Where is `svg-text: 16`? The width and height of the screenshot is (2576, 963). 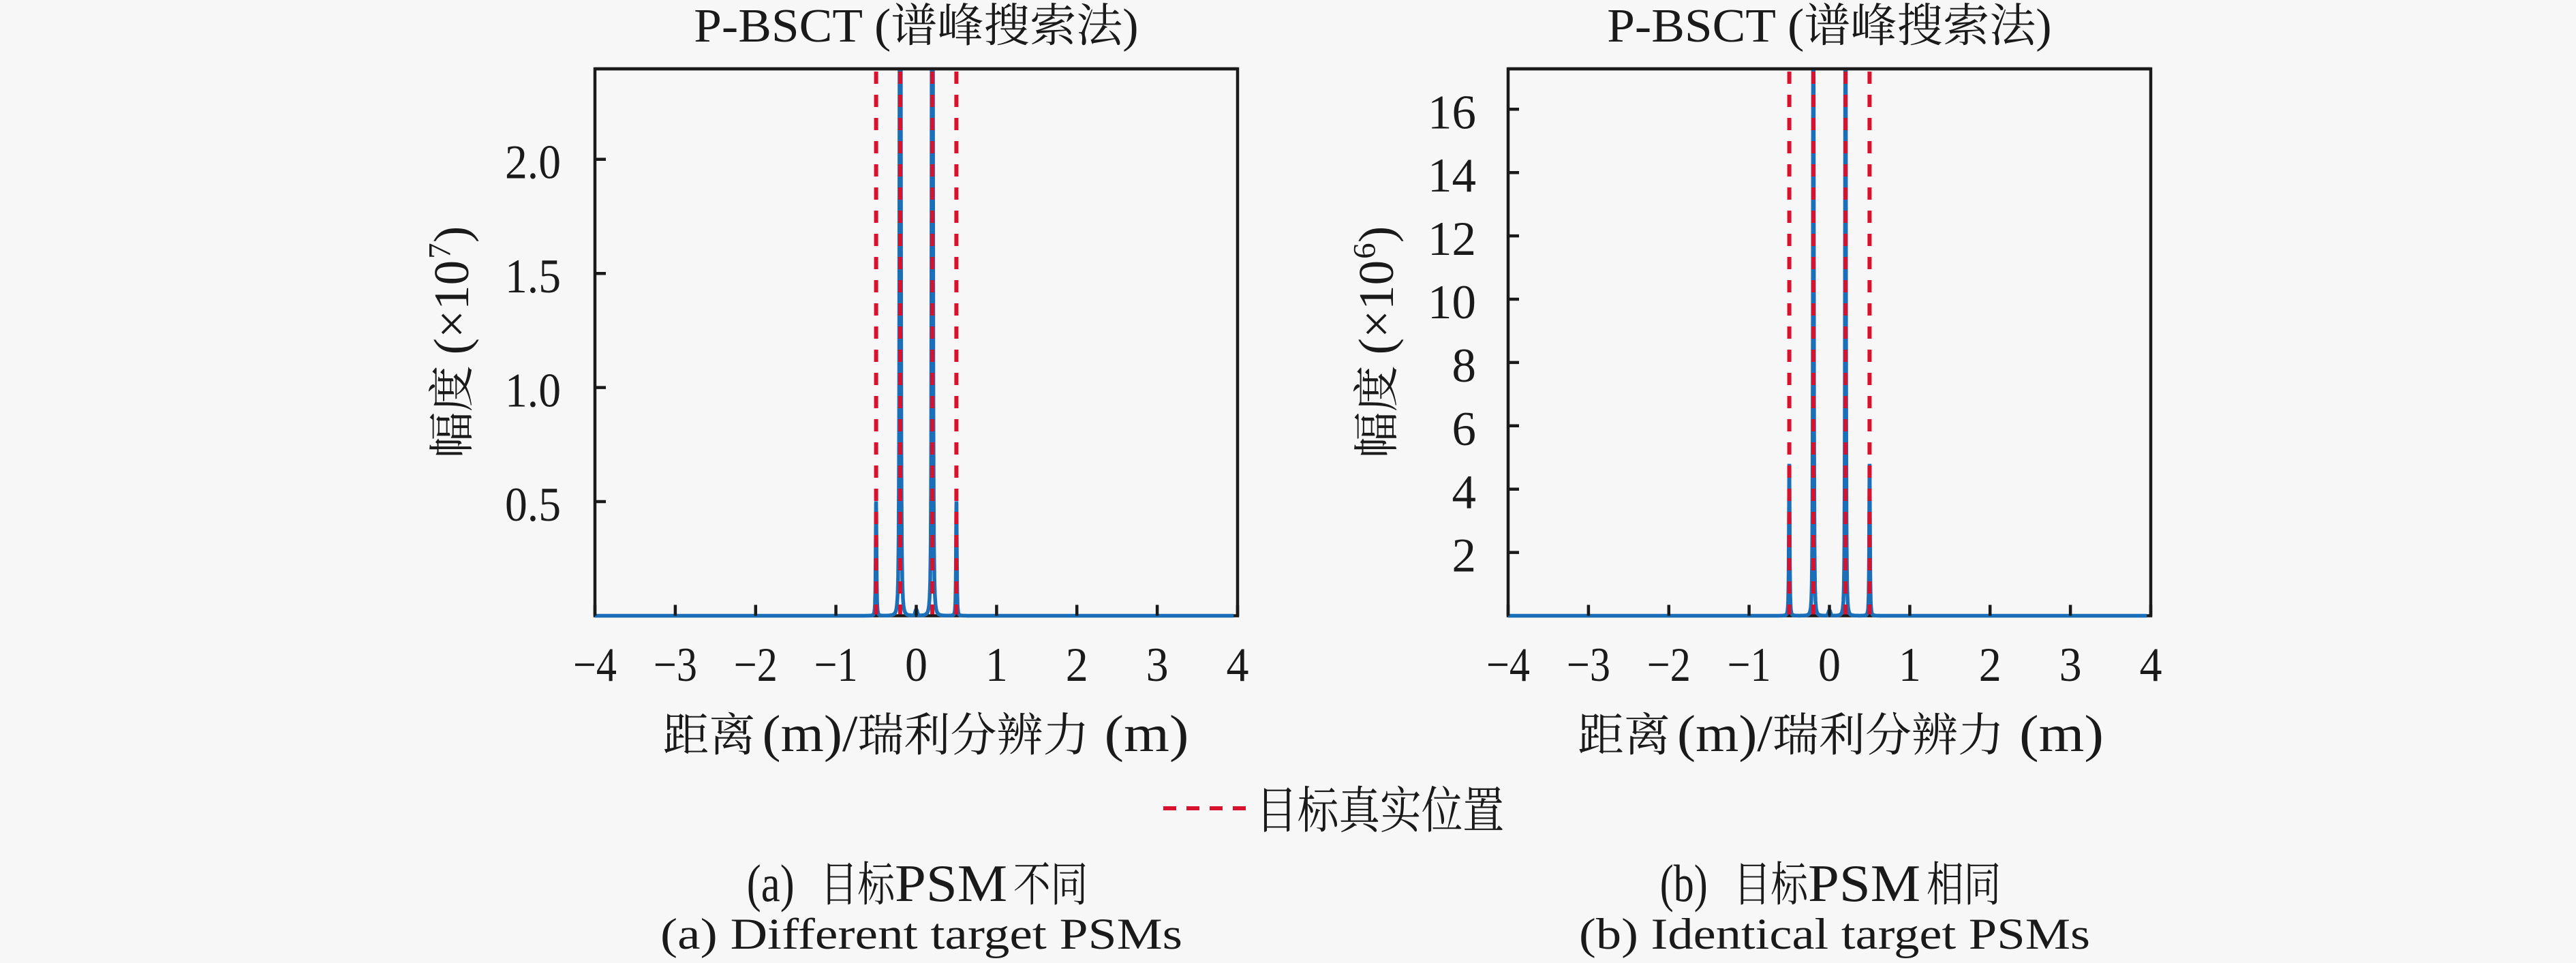 svg-text: 16 is located at coordinates (1452, 112).